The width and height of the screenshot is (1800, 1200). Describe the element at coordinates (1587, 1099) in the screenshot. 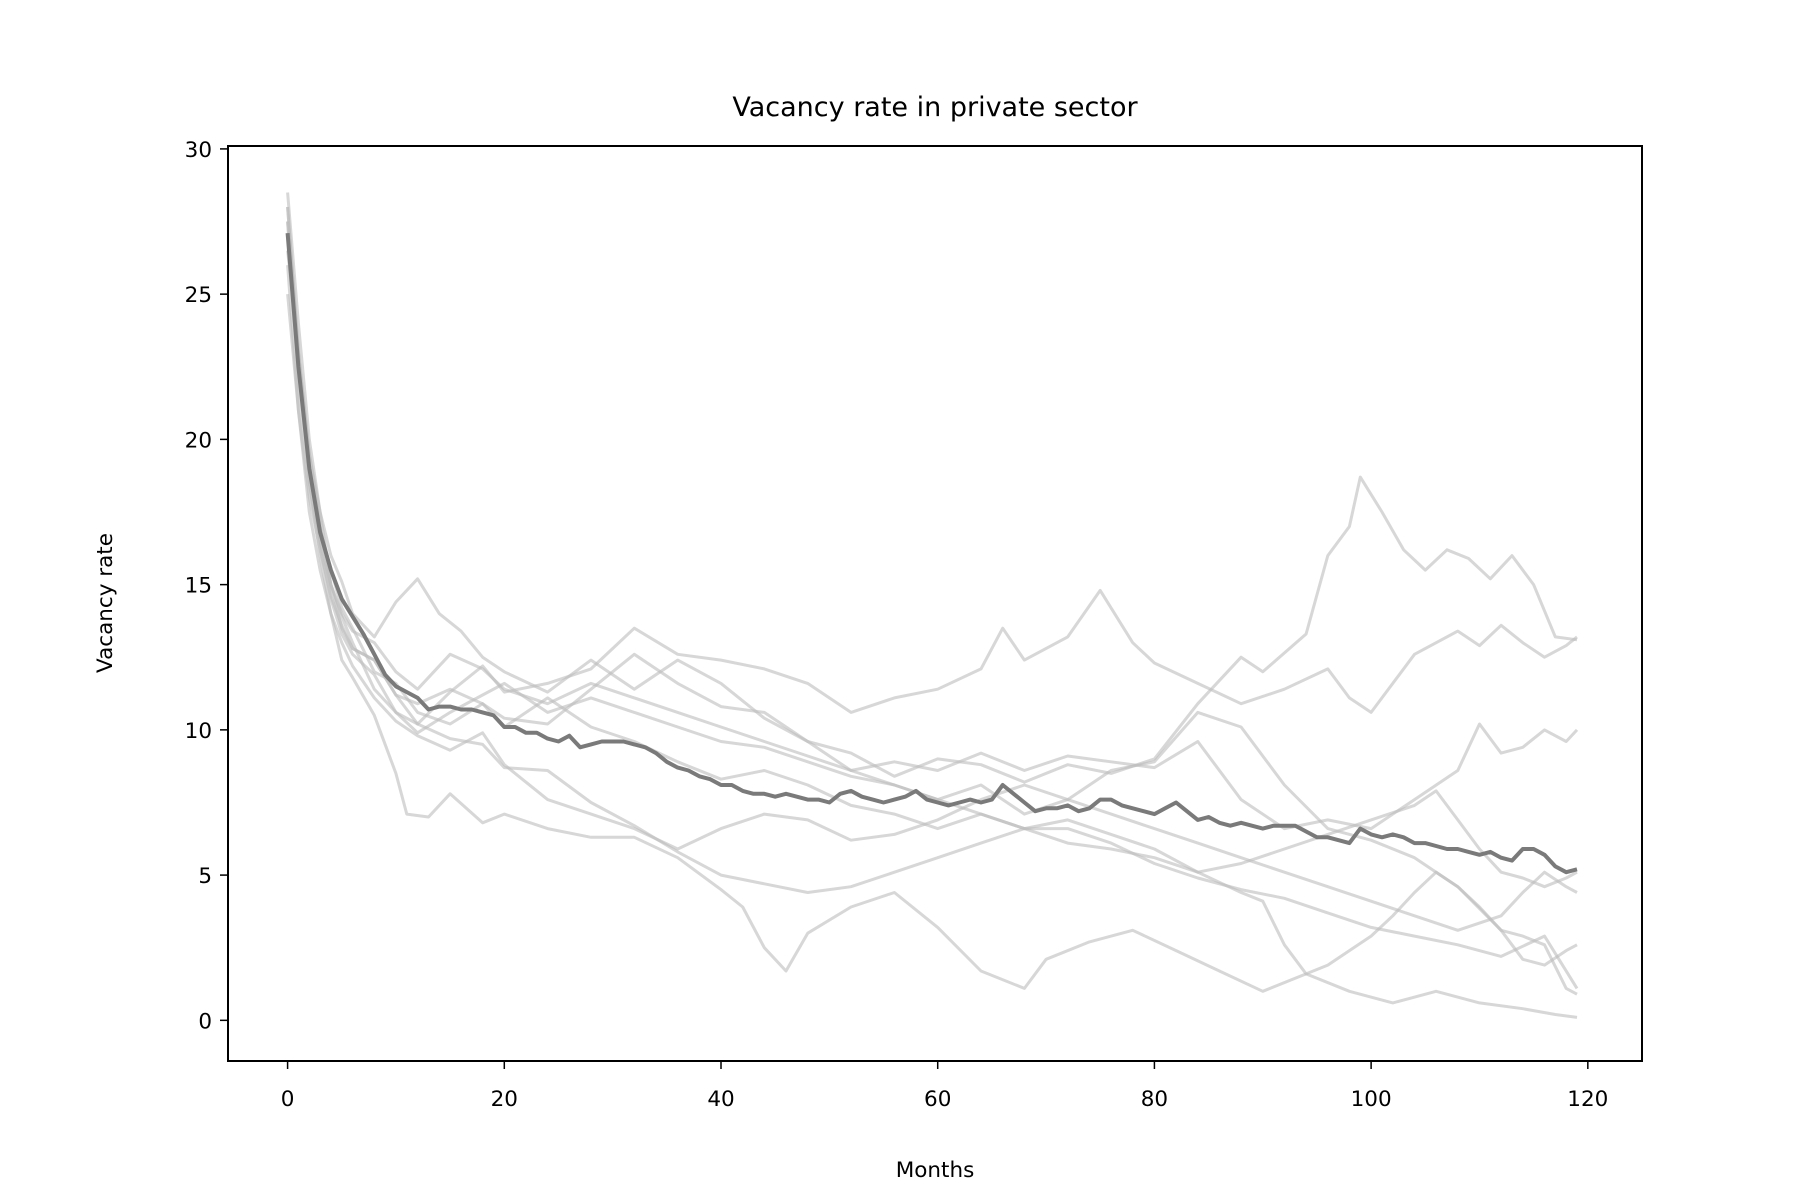

I see `x-tick-label: 120` at that location.